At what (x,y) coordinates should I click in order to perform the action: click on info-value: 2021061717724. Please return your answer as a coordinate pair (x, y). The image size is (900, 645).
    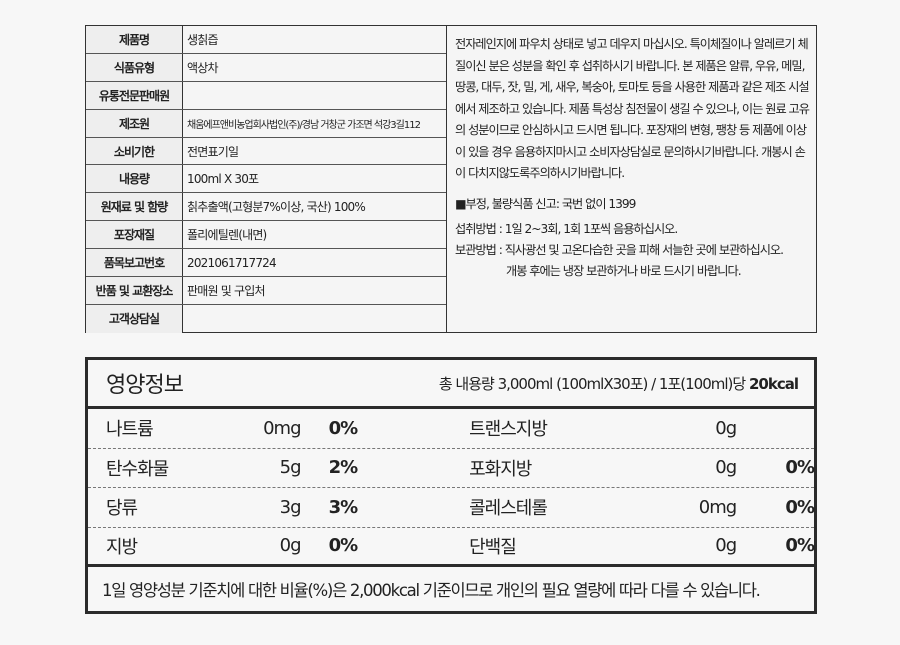
    Looking at the image, I should click on (232, 262).